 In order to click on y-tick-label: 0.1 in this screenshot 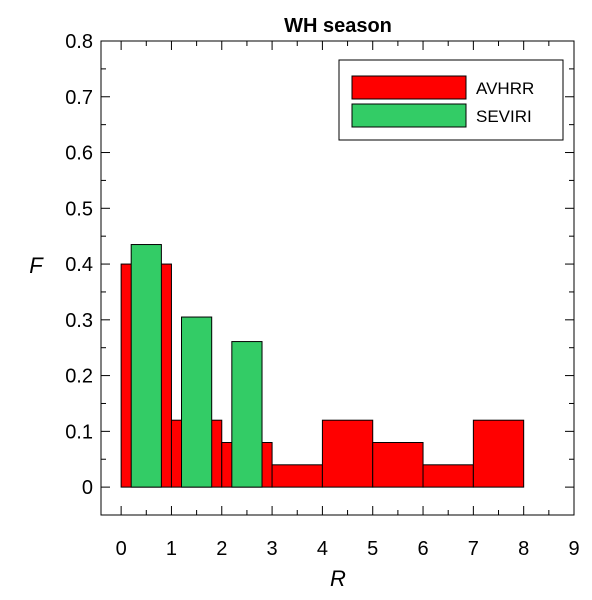, I will do `click(79, 432)`.